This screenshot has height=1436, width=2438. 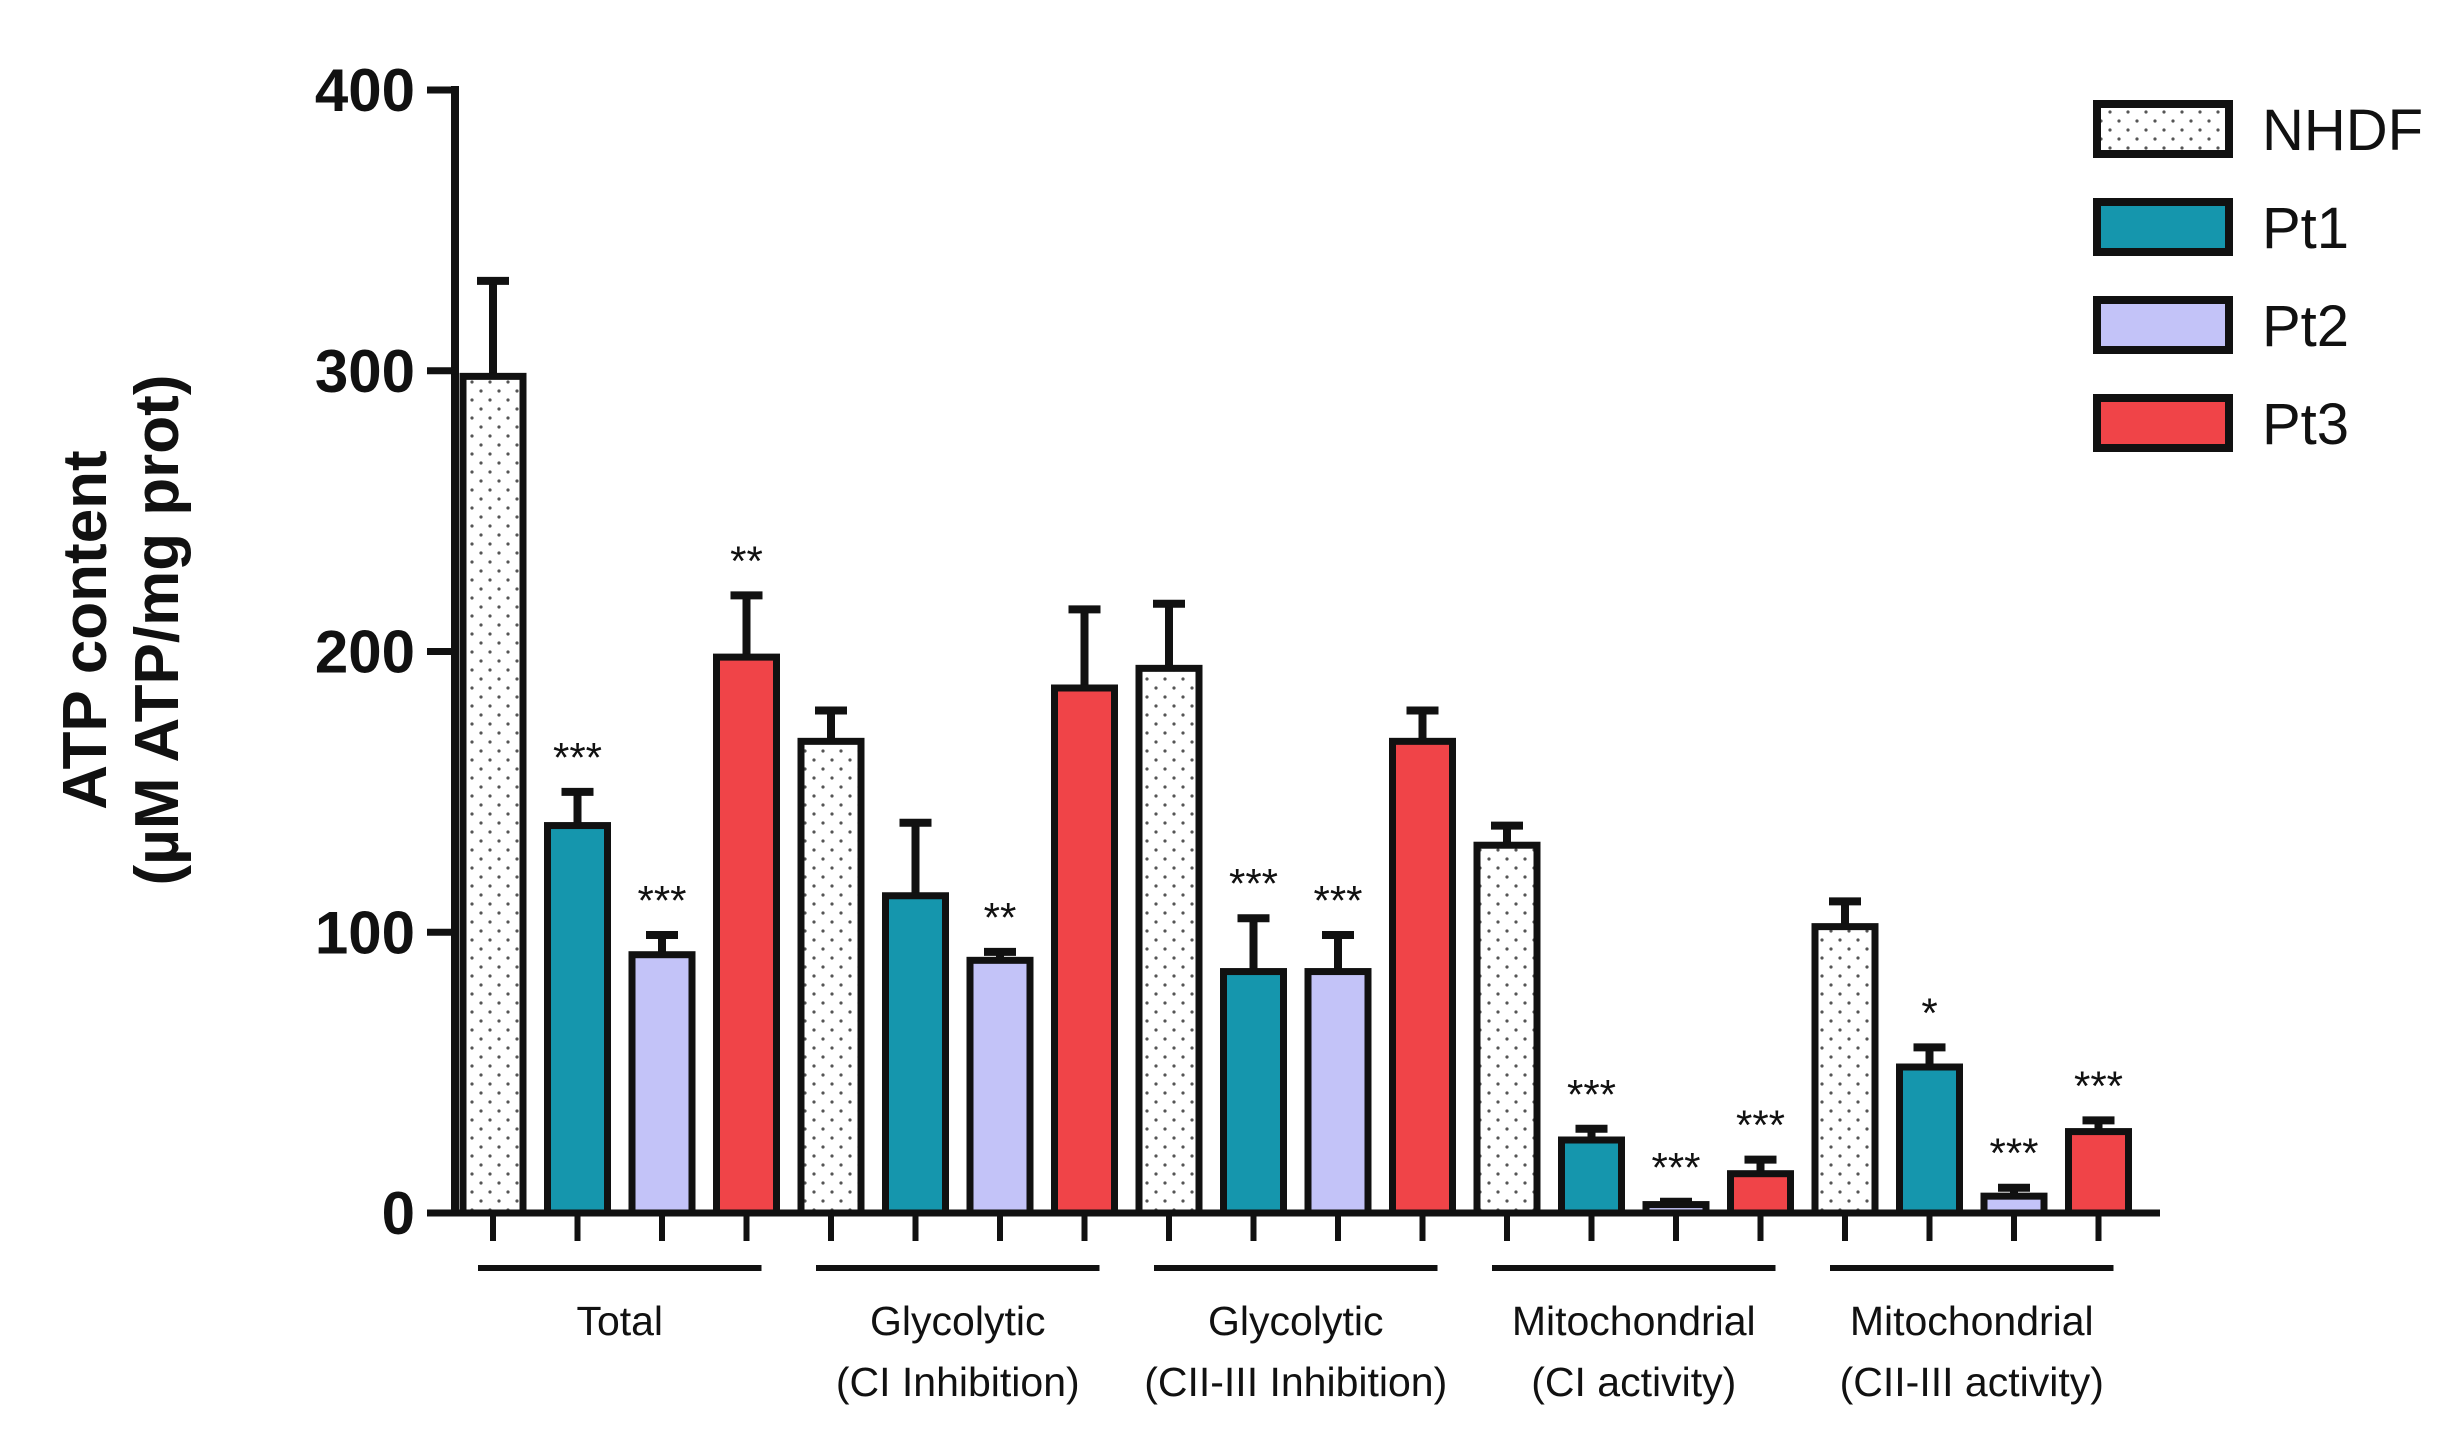 I want to click on group-label: (CI activity), so click(x=1633, y=1382).